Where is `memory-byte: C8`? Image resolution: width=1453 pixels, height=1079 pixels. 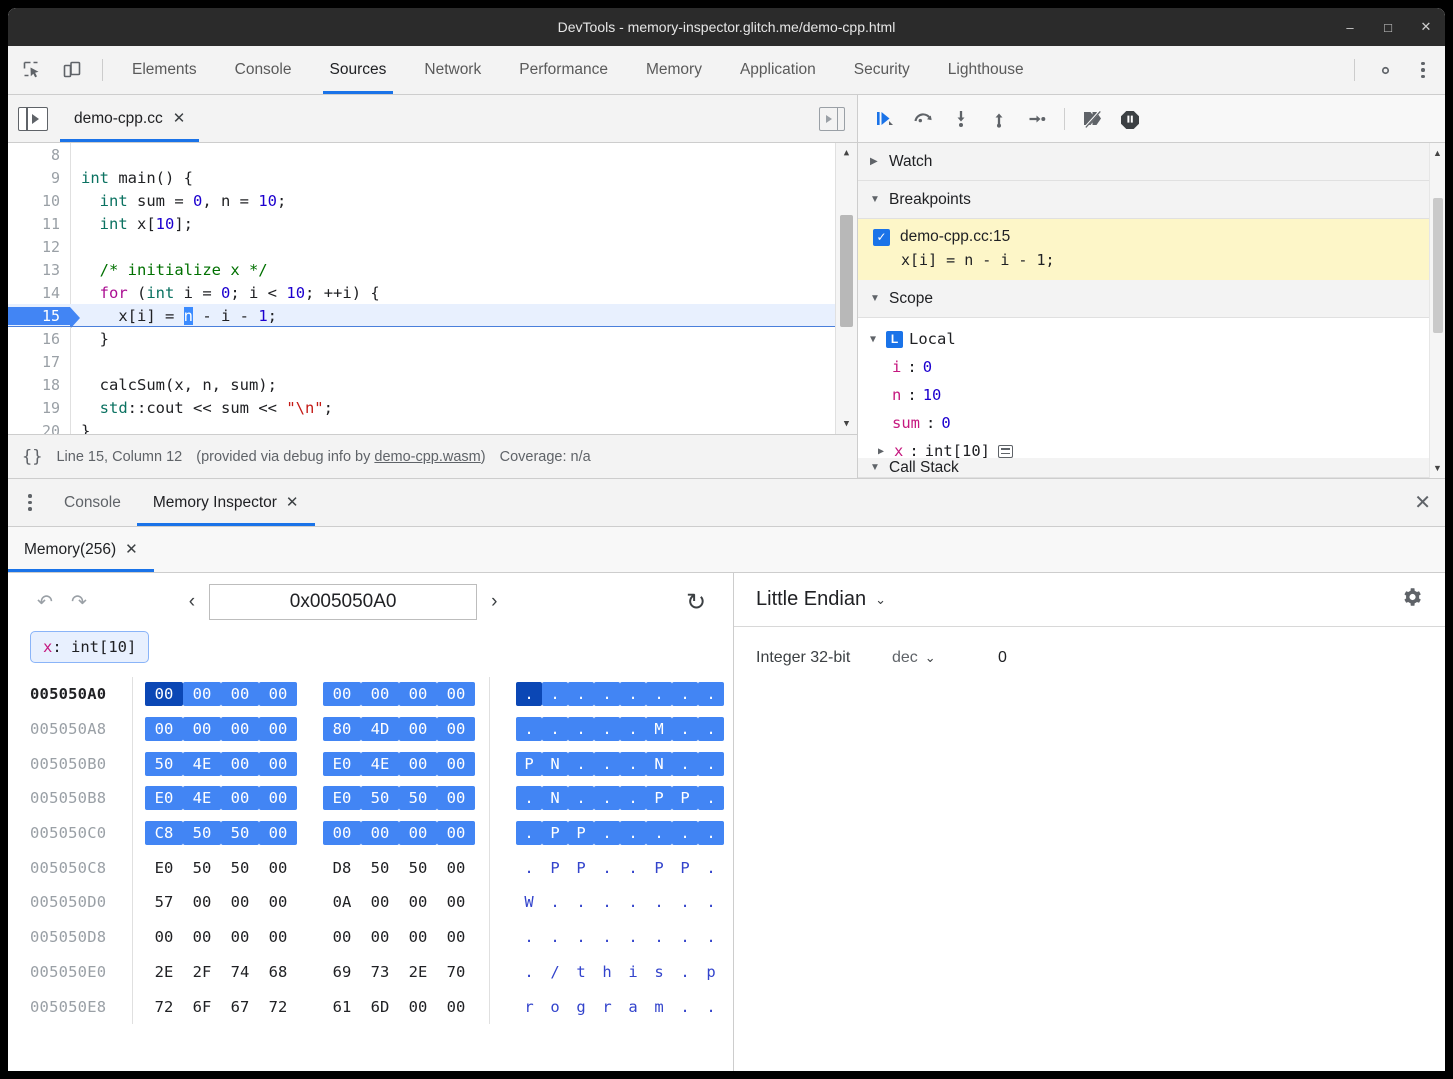 memory-byte: C8 is located at coordinates (164, 833).